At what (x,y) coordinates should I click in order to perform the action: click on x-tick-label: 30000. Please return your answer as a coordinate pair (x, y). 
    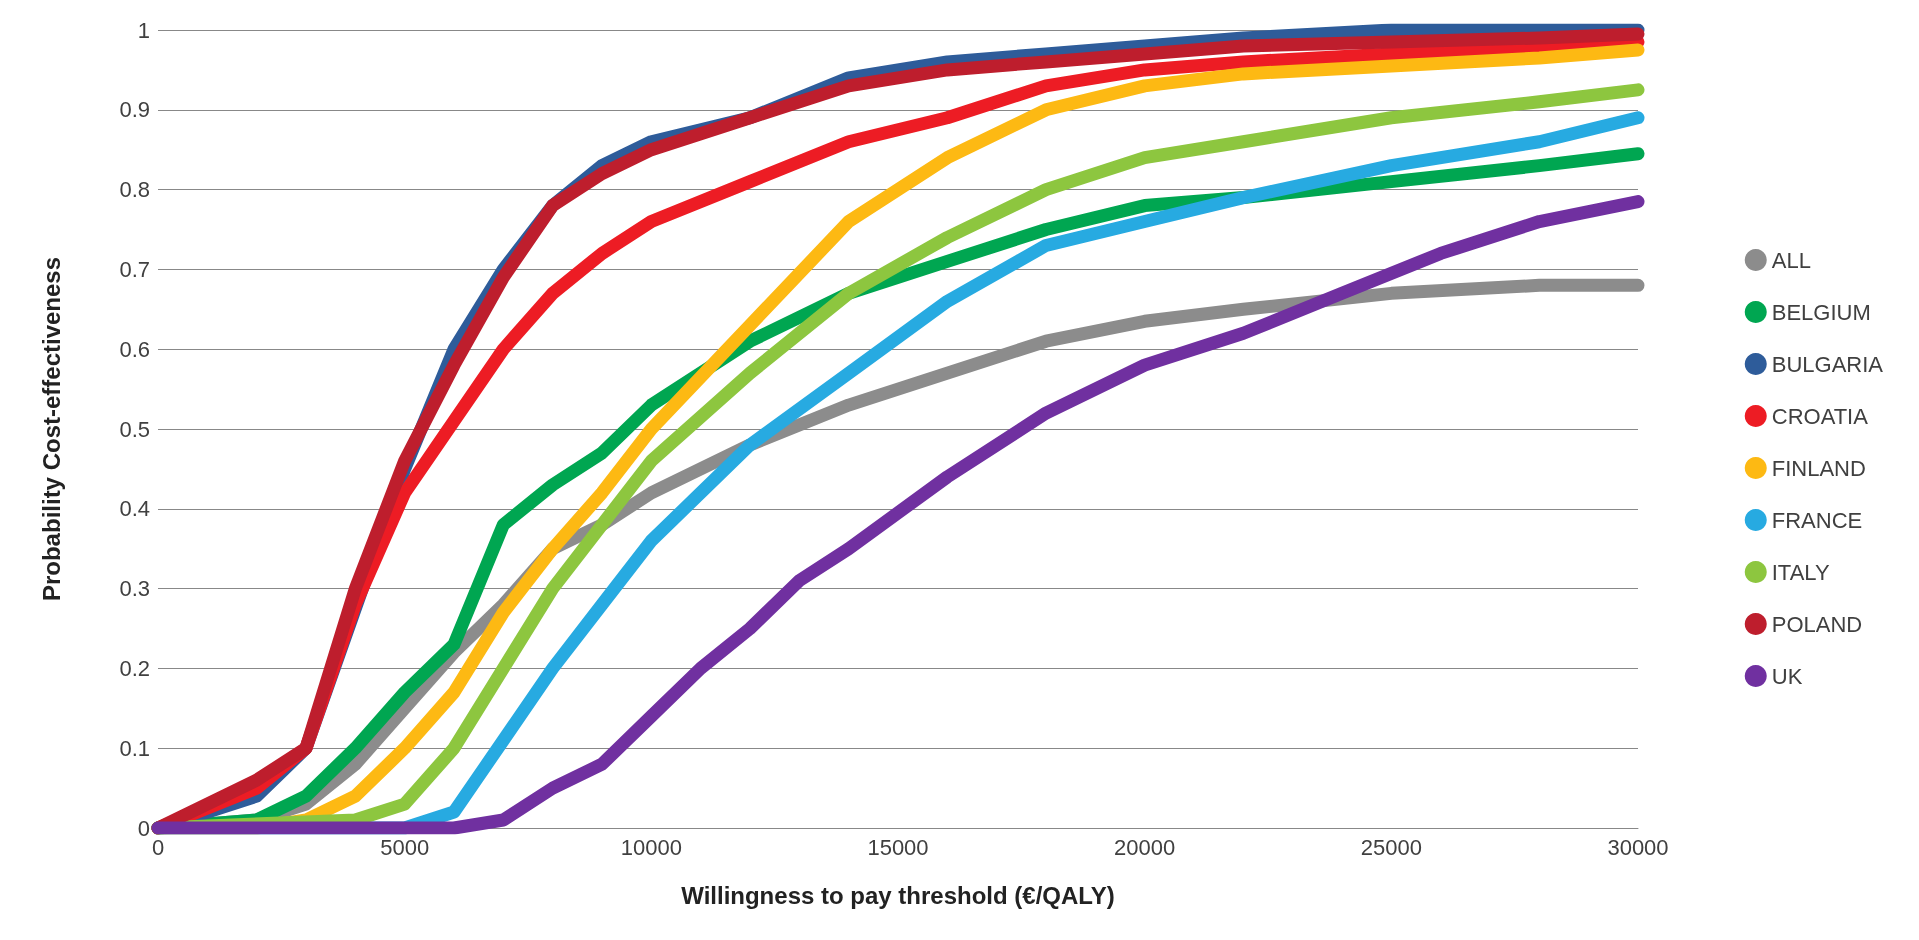
    Looking at the image, I should click on (1638, 847).